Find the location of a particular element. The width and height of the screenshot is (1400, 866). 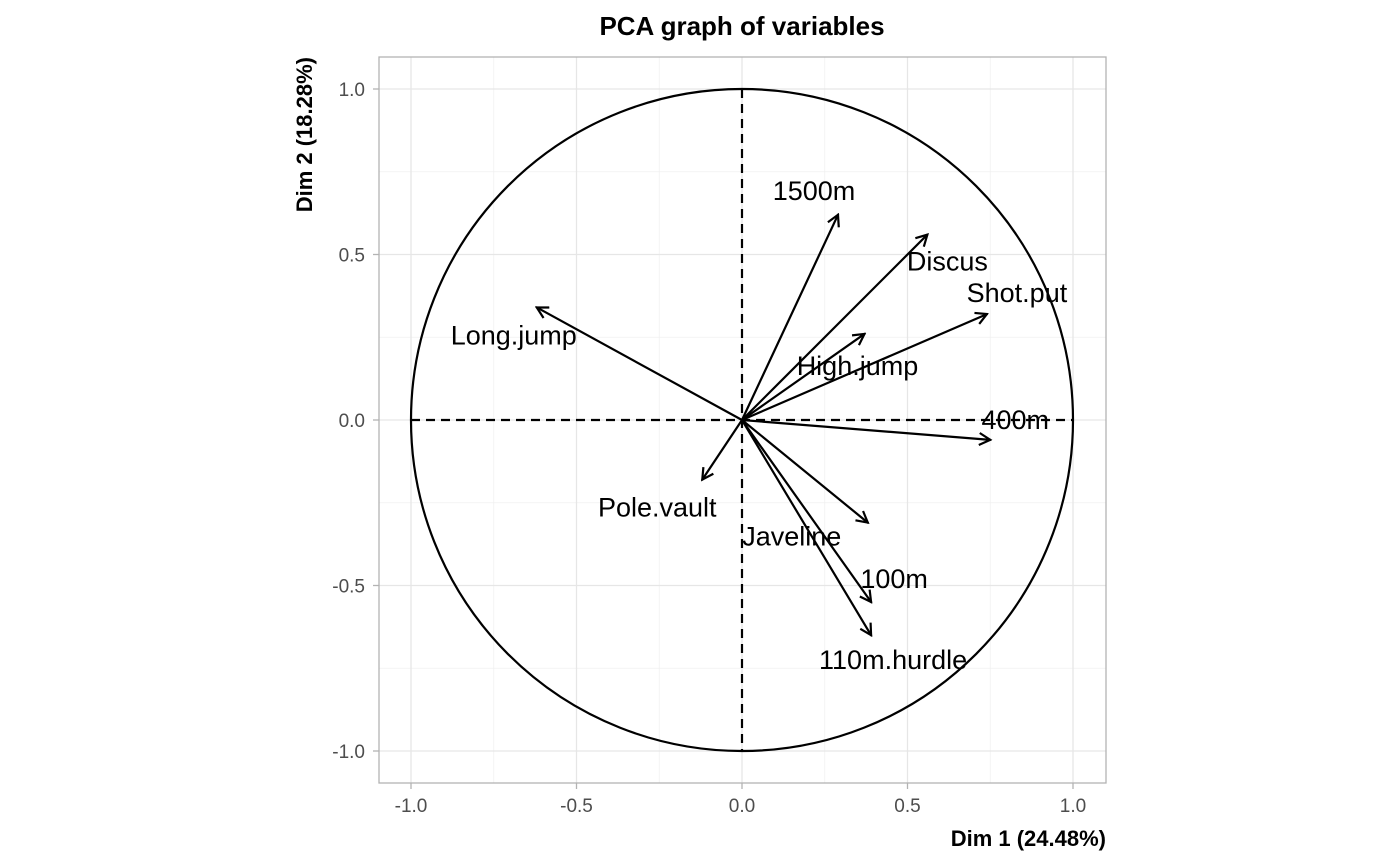

y-tick-label-2: 0.0 is located at coordinates (352, 421).